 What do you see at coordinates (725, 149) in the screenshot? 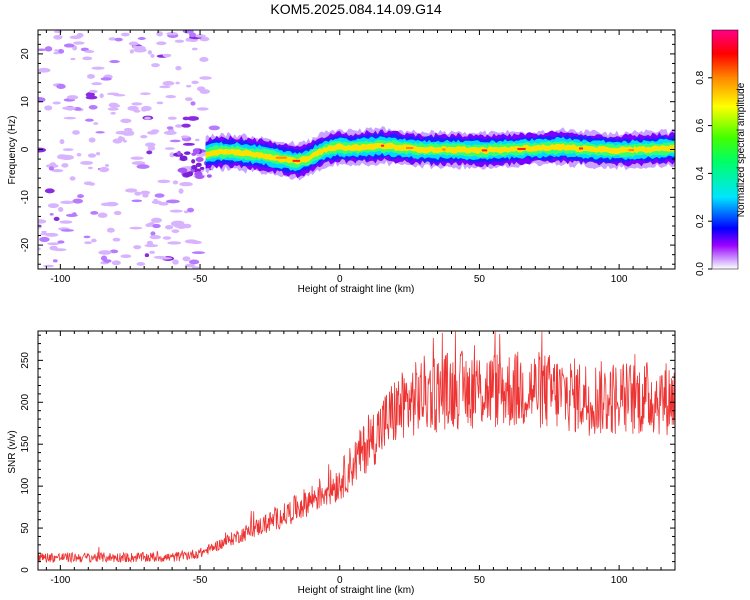
I see `colorbar-gradient` at bounding box center [725, 149].